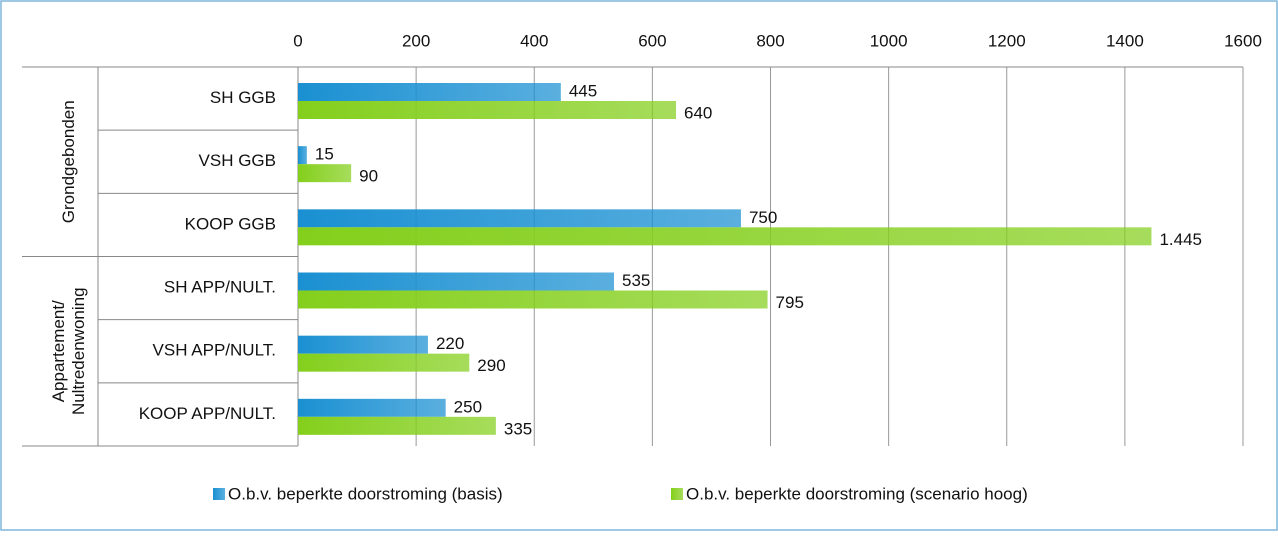 This screenshot has height=536, width=1278. Describe the element at coordinates (790, 302) in the screenshot. I see `data-label: 795` at that location.